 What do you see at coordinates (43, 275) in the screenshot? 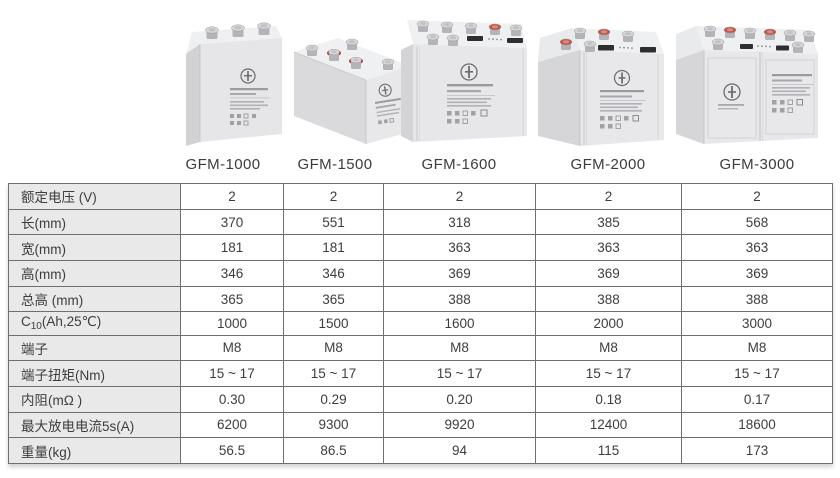
I see `row-label-text: 高(mm)` at bounding box center [43, 275].